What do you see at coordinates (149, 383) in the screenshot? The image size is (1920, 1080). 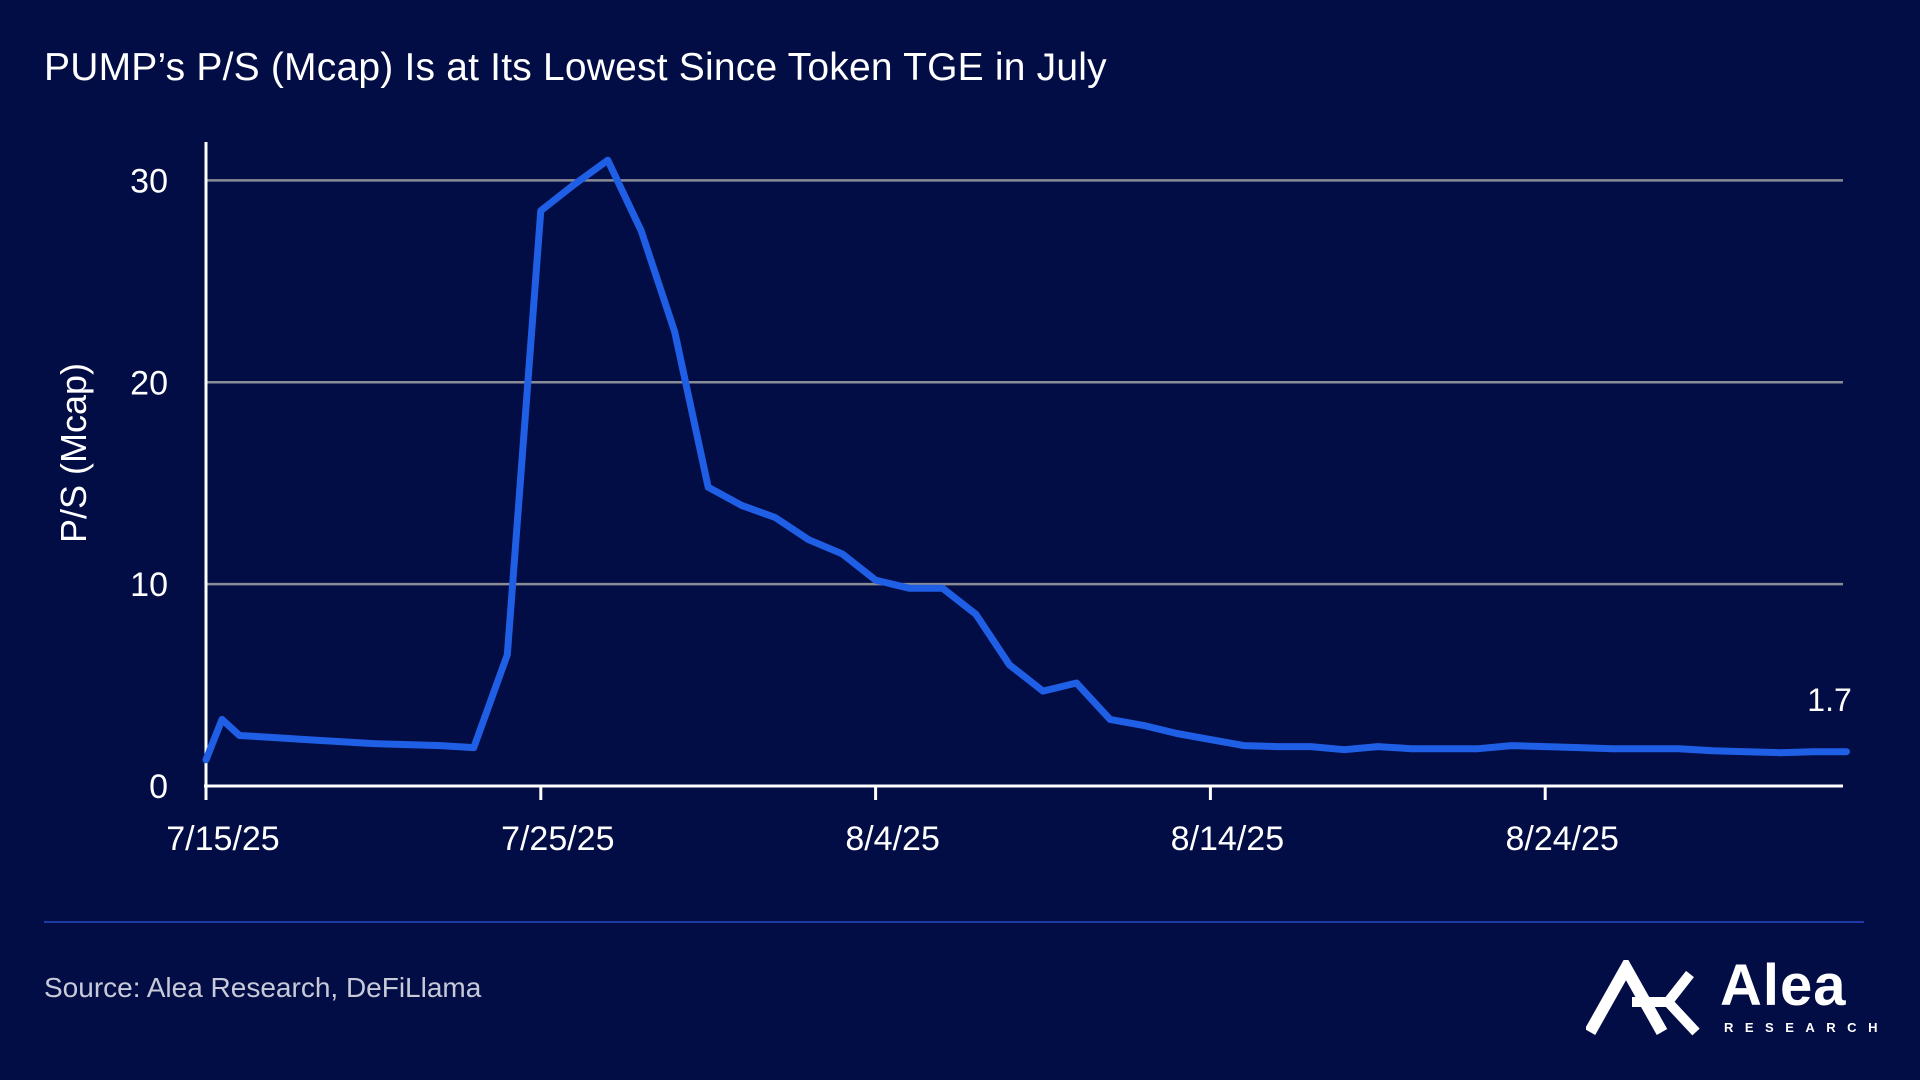 I see `y-tick-label: 20` at bounding box center [149, 383].